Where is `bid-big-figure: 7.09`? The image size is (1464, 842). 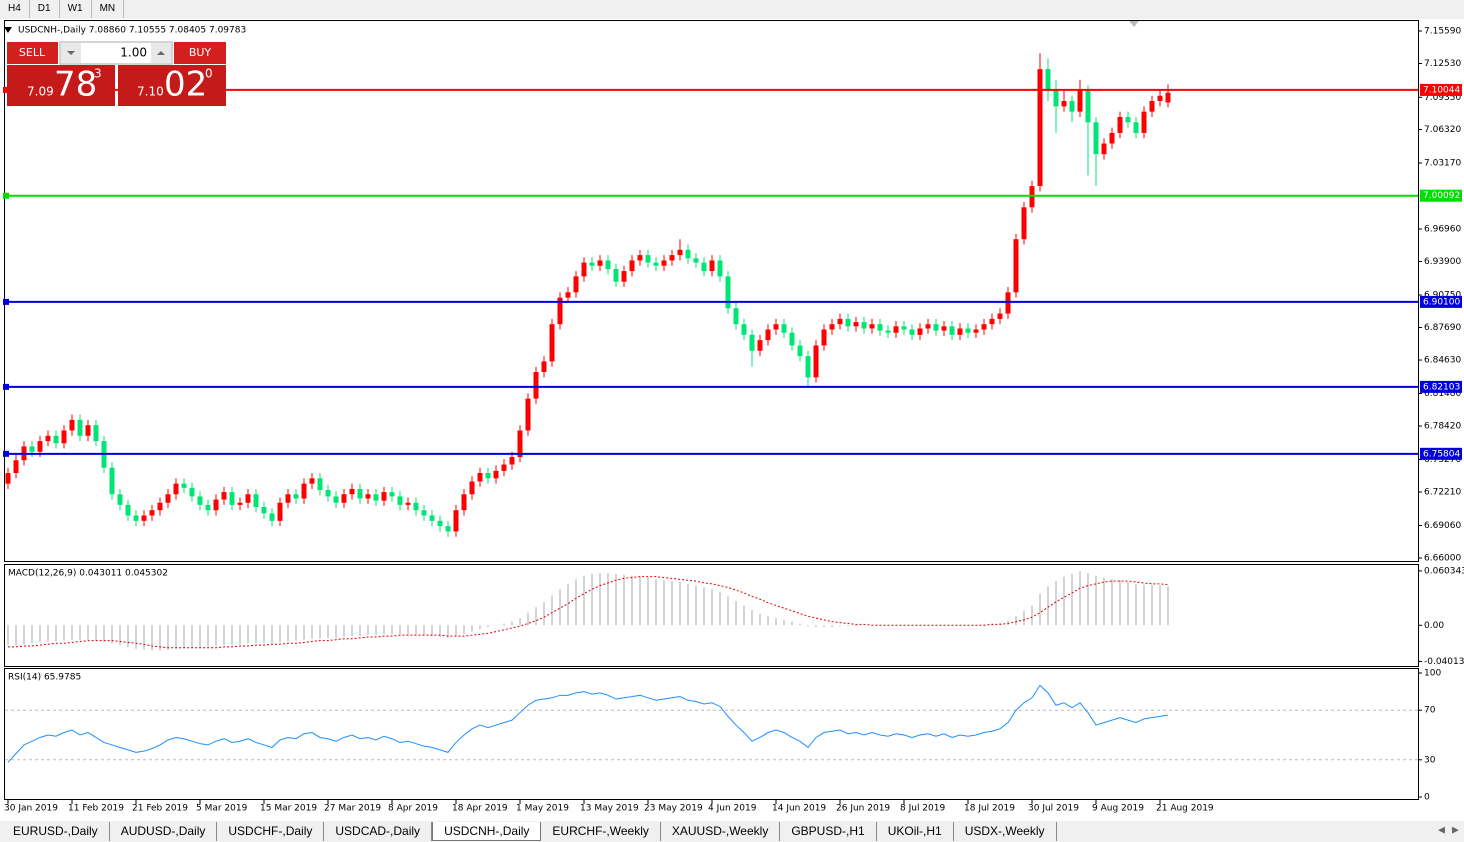 bid-big-figure: 7.09 is located at coordinates (40, 92).